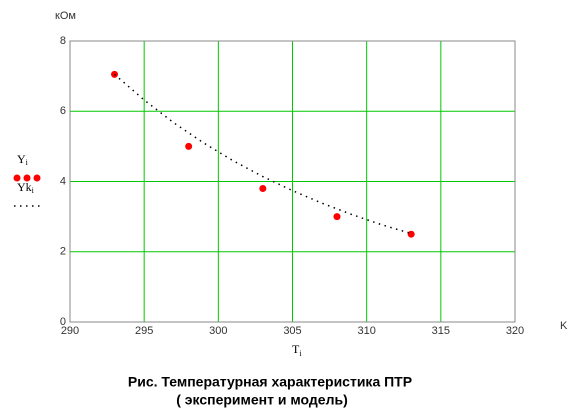 This screenshot has height=409, width=569. I want to click on x-tick-label: 315, so click(441, 331).